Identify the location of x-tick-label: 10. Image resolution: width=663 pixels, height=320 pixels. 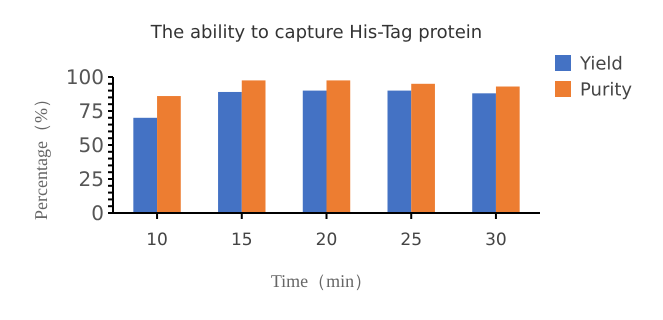
(157, 240).